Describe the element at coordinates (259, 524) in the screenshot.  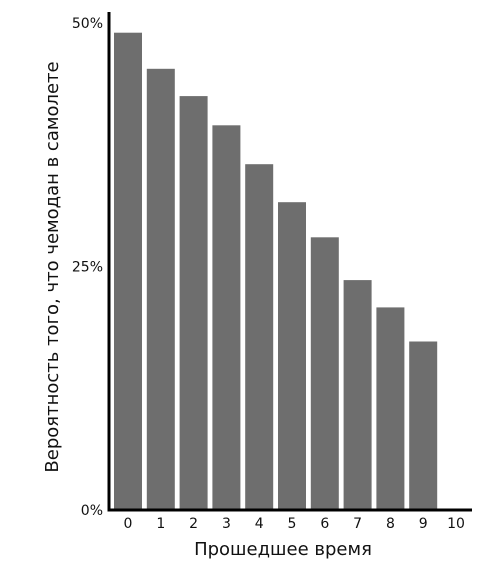
I see `x-tick-label: 4` at that location.